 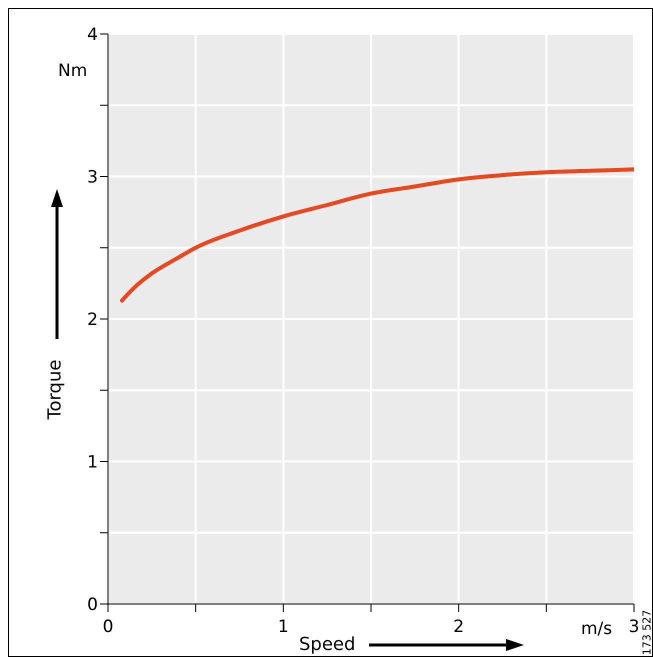 I want to click on x-axis-title: Speed, so click(x=327, y=644).